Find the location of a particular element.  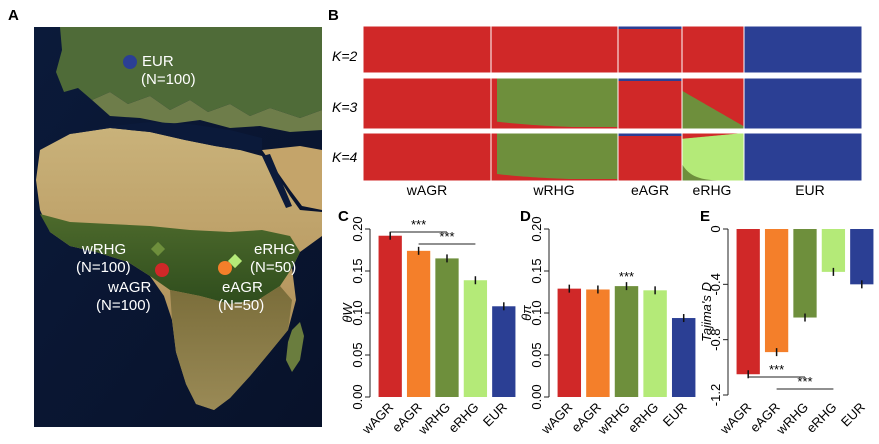

marker-eur-dot is located at coordinates (130, 62).